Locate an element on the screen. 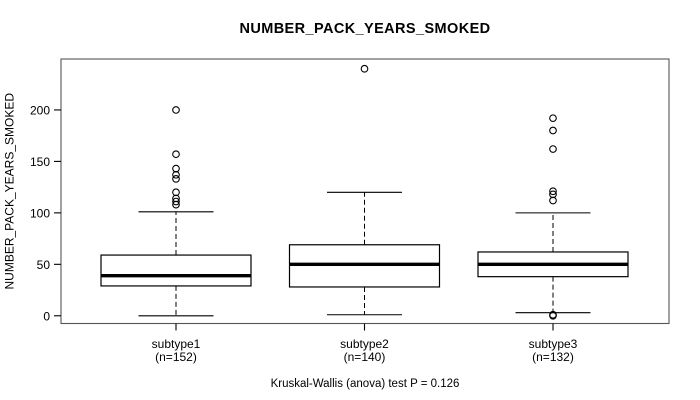 Image resolution: width=700 pixels, height=400 pixels. x-axis-group-label: subtype3 (n=132) is located at coordinates (553, 351).